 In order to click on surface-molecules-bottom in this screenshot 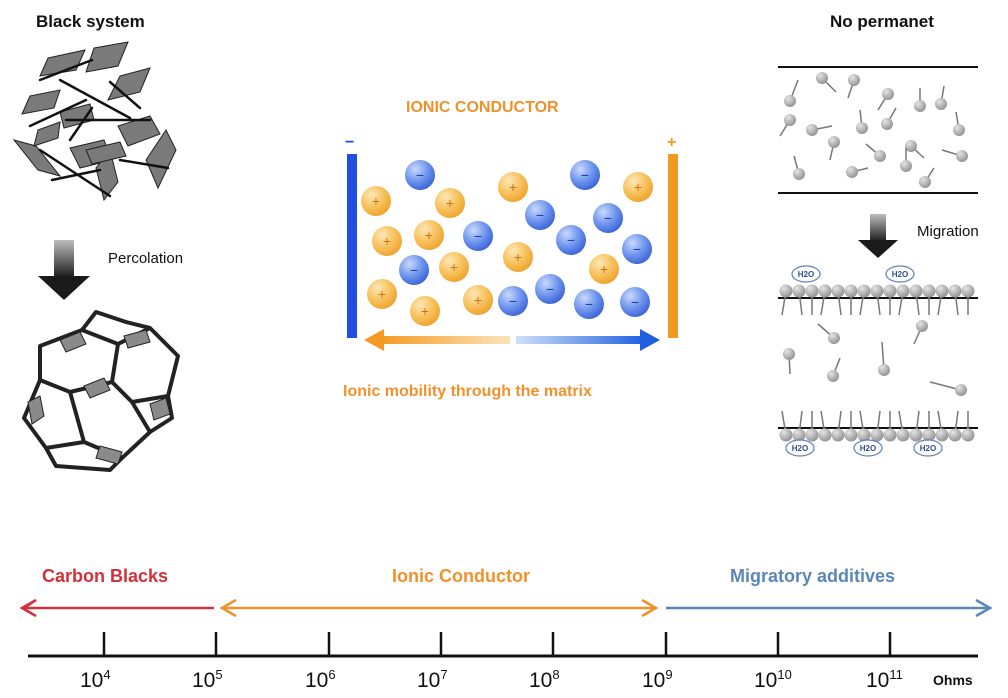, I will do `click(877, 426)`.